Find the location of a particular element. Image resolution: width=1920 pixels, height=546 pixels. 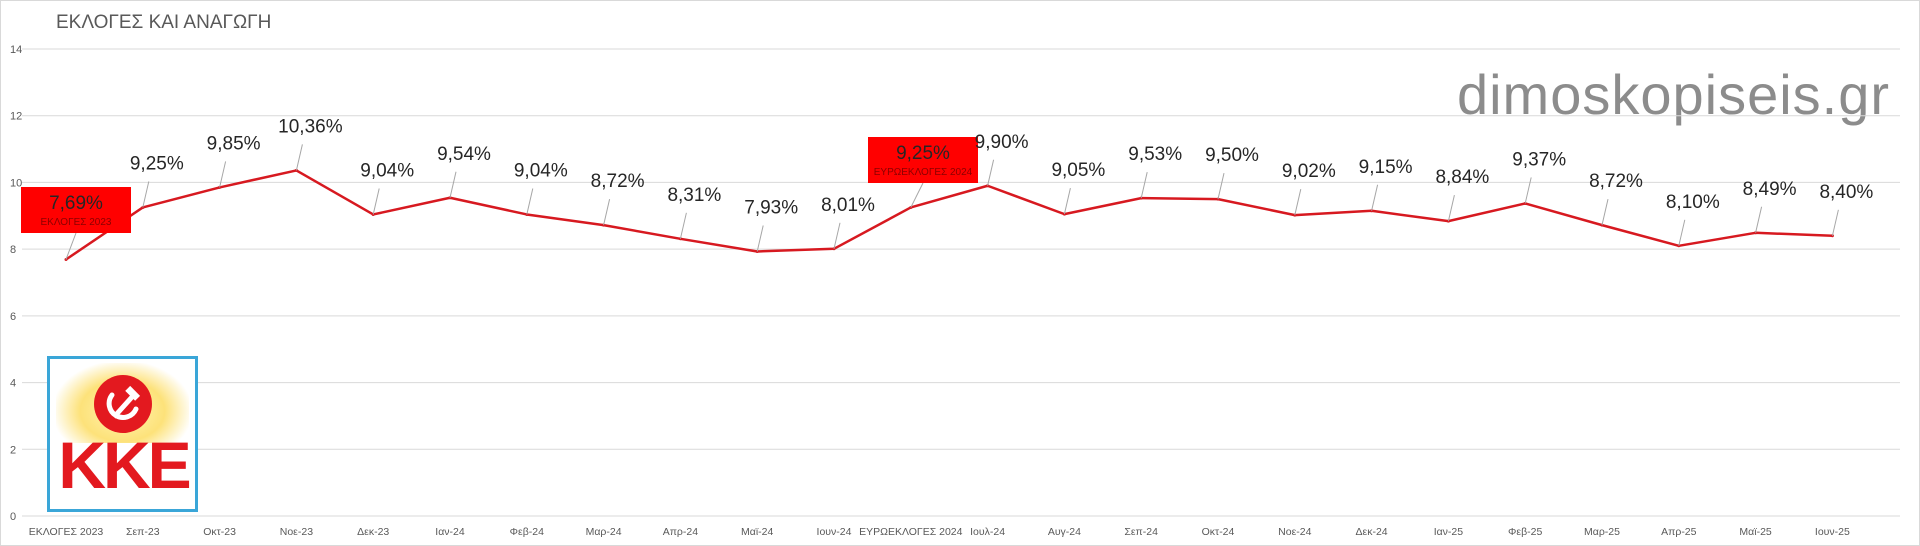

logo-wordmark: KKE is located at coordinates (124, 465).